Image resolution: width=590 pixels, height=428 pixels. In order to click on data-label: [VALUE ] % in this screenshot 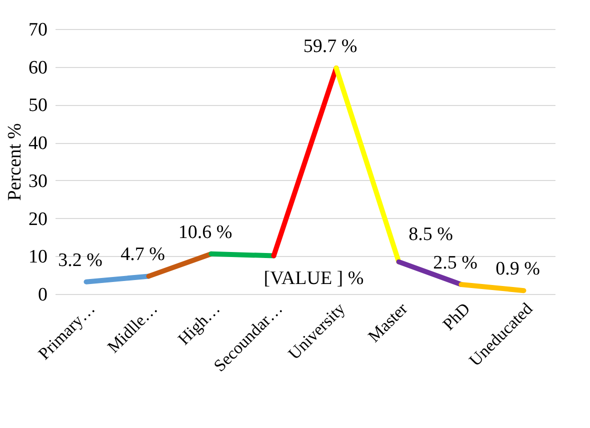, I will do `click(314, 278)`.